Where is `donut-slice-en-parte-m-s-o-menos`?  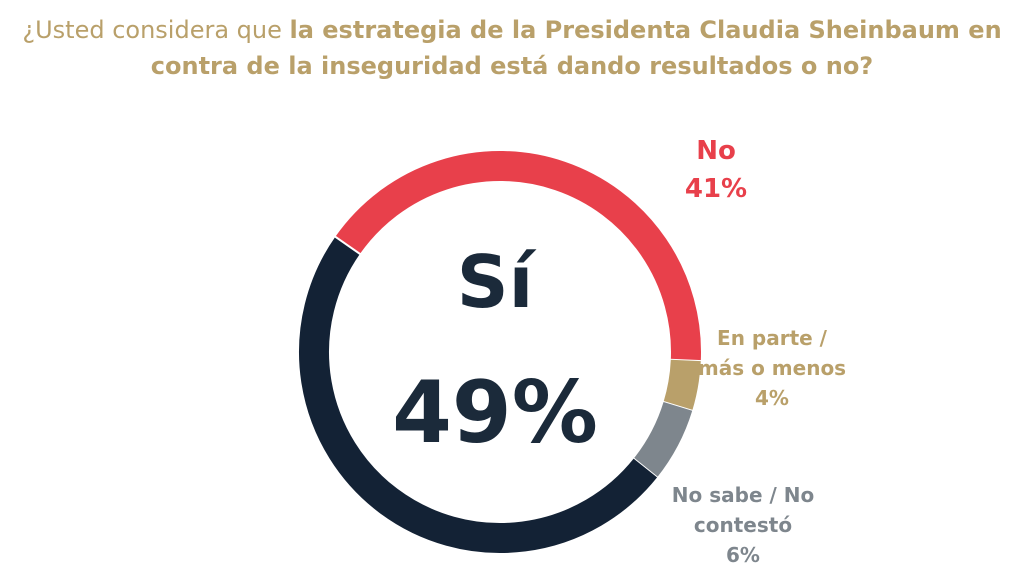 donut-slice-en-parte-m-s-o-menos is located at coordinates (682, 385).